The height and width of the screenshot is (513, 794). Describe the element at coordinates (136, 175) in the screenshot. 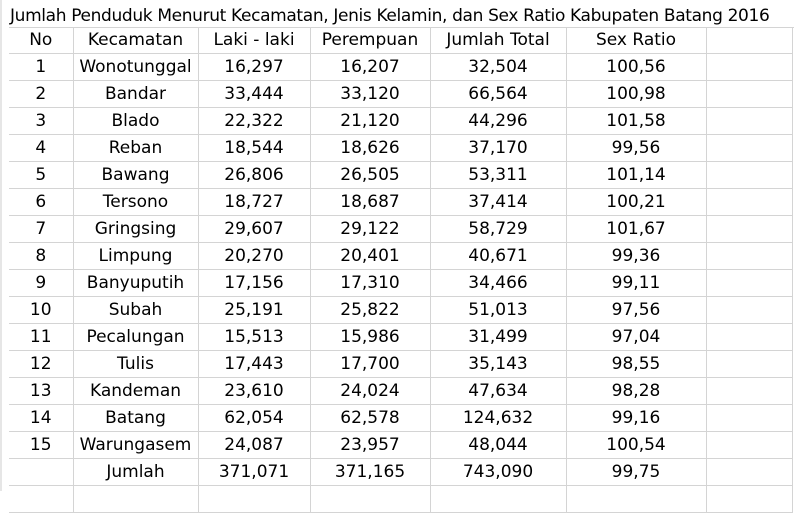

I see `cell-kecamatan: Bawang` at that location.